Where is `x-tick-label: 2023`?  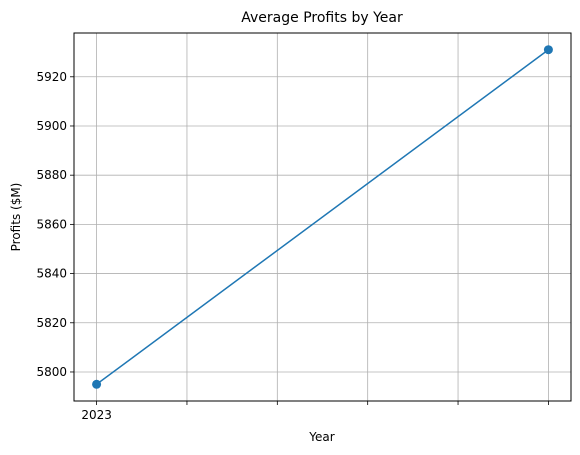
x-tick-label: 2023 is located at coordinates (96, 415).